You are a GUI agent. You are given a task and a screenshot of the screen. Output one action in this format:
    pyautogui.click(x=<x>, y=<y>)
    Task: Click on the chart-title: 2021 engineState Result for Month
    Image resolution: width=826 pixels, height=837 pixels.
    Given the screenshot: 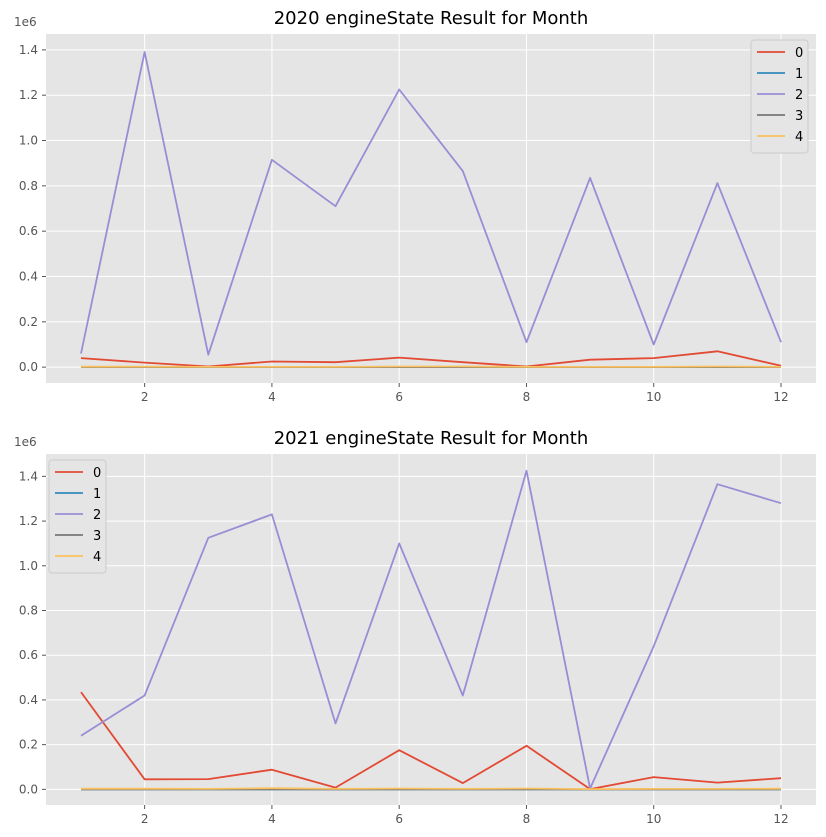 What is the action you would take?
    pyautogui.click(x=431, y=438)
    